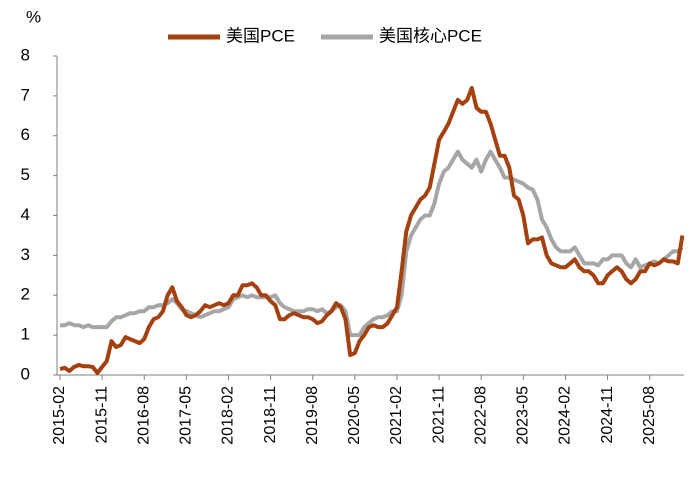 This screenshot has width=695, height=481. I want to click on x-tick-label: 2019-08, so click(312, 415).